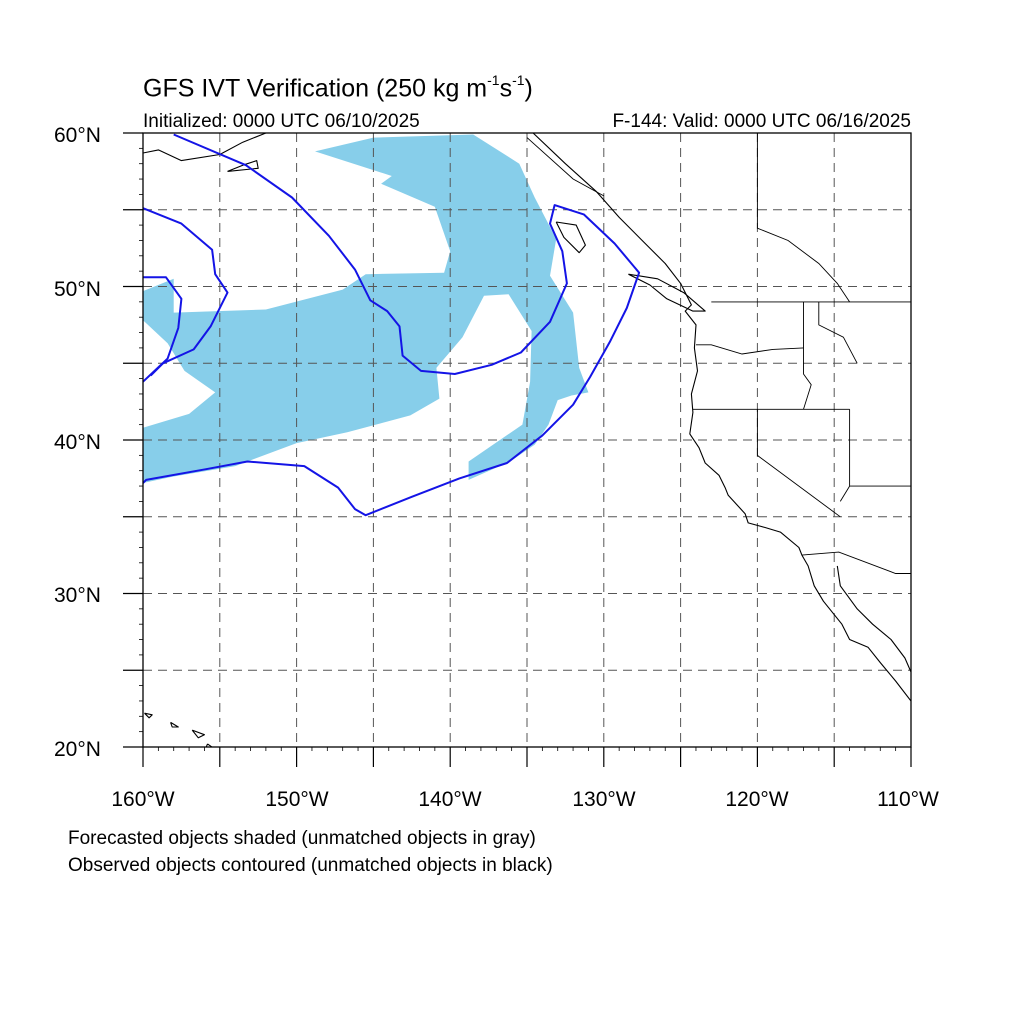 The width and height of the screenshot is (1024, 1024). What do you see at coordinates (366, 308) in the screenshot?
I see `forecast-ivt-object` at bounding box center [366, 308].